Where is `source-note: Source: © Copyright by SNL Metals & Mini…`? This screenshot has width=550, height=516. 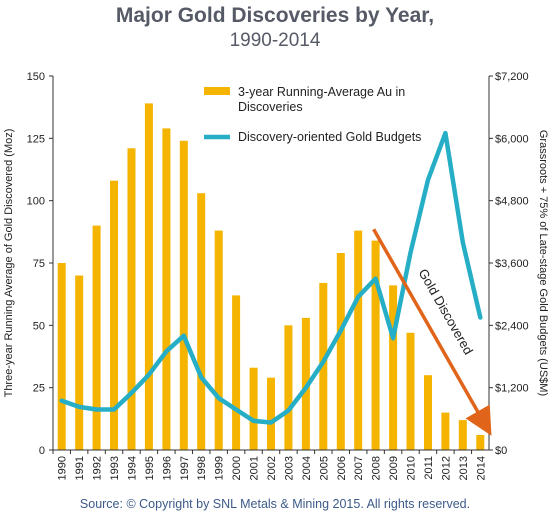
source-note: Source: © Copyright by SNL Metals & Mini… is located at coordinates (275, 504).